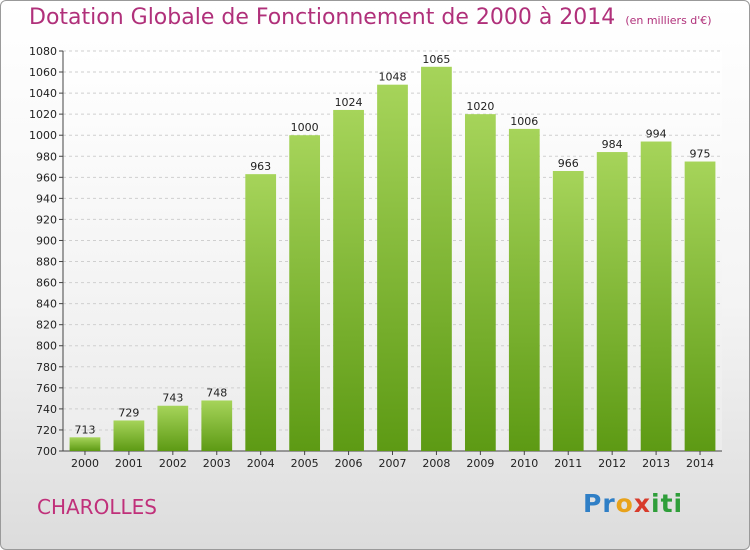 The image size is (750, 550). What do you see at coordinates (568, 163) in the screenshot?
I see `bar-value-label: 966` at bounding box center [568, 163].